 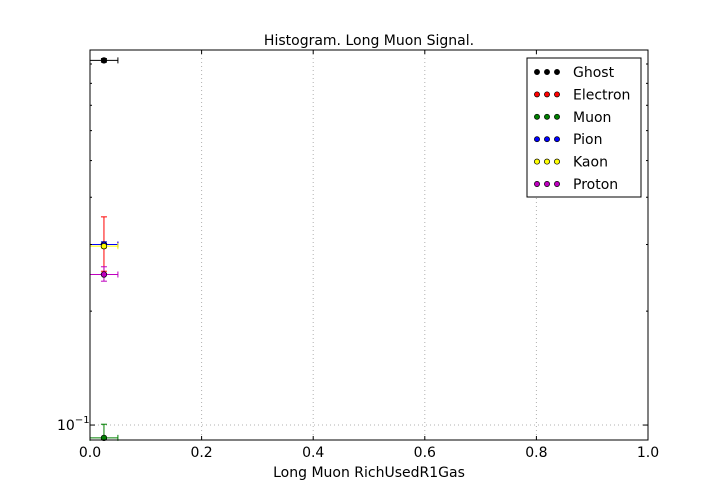 What do you see at coordinates (104, 246) in the screenshot?
I see `data-point-kaon` at bounding box center [104, 246].